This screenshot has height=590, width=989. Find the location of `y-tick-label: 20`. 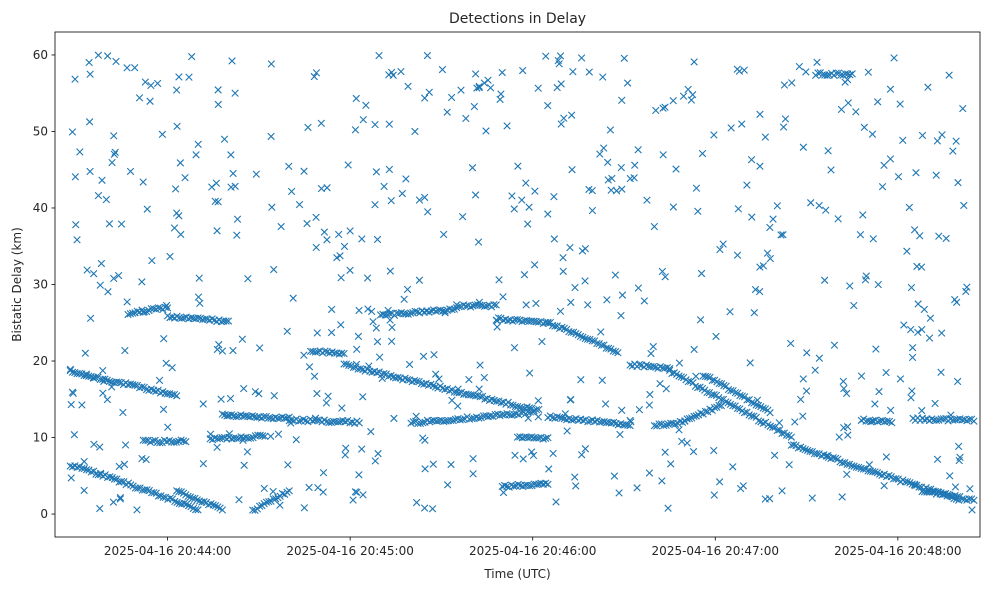

y-tick-label: 20 is located at coordinates (40, 361).